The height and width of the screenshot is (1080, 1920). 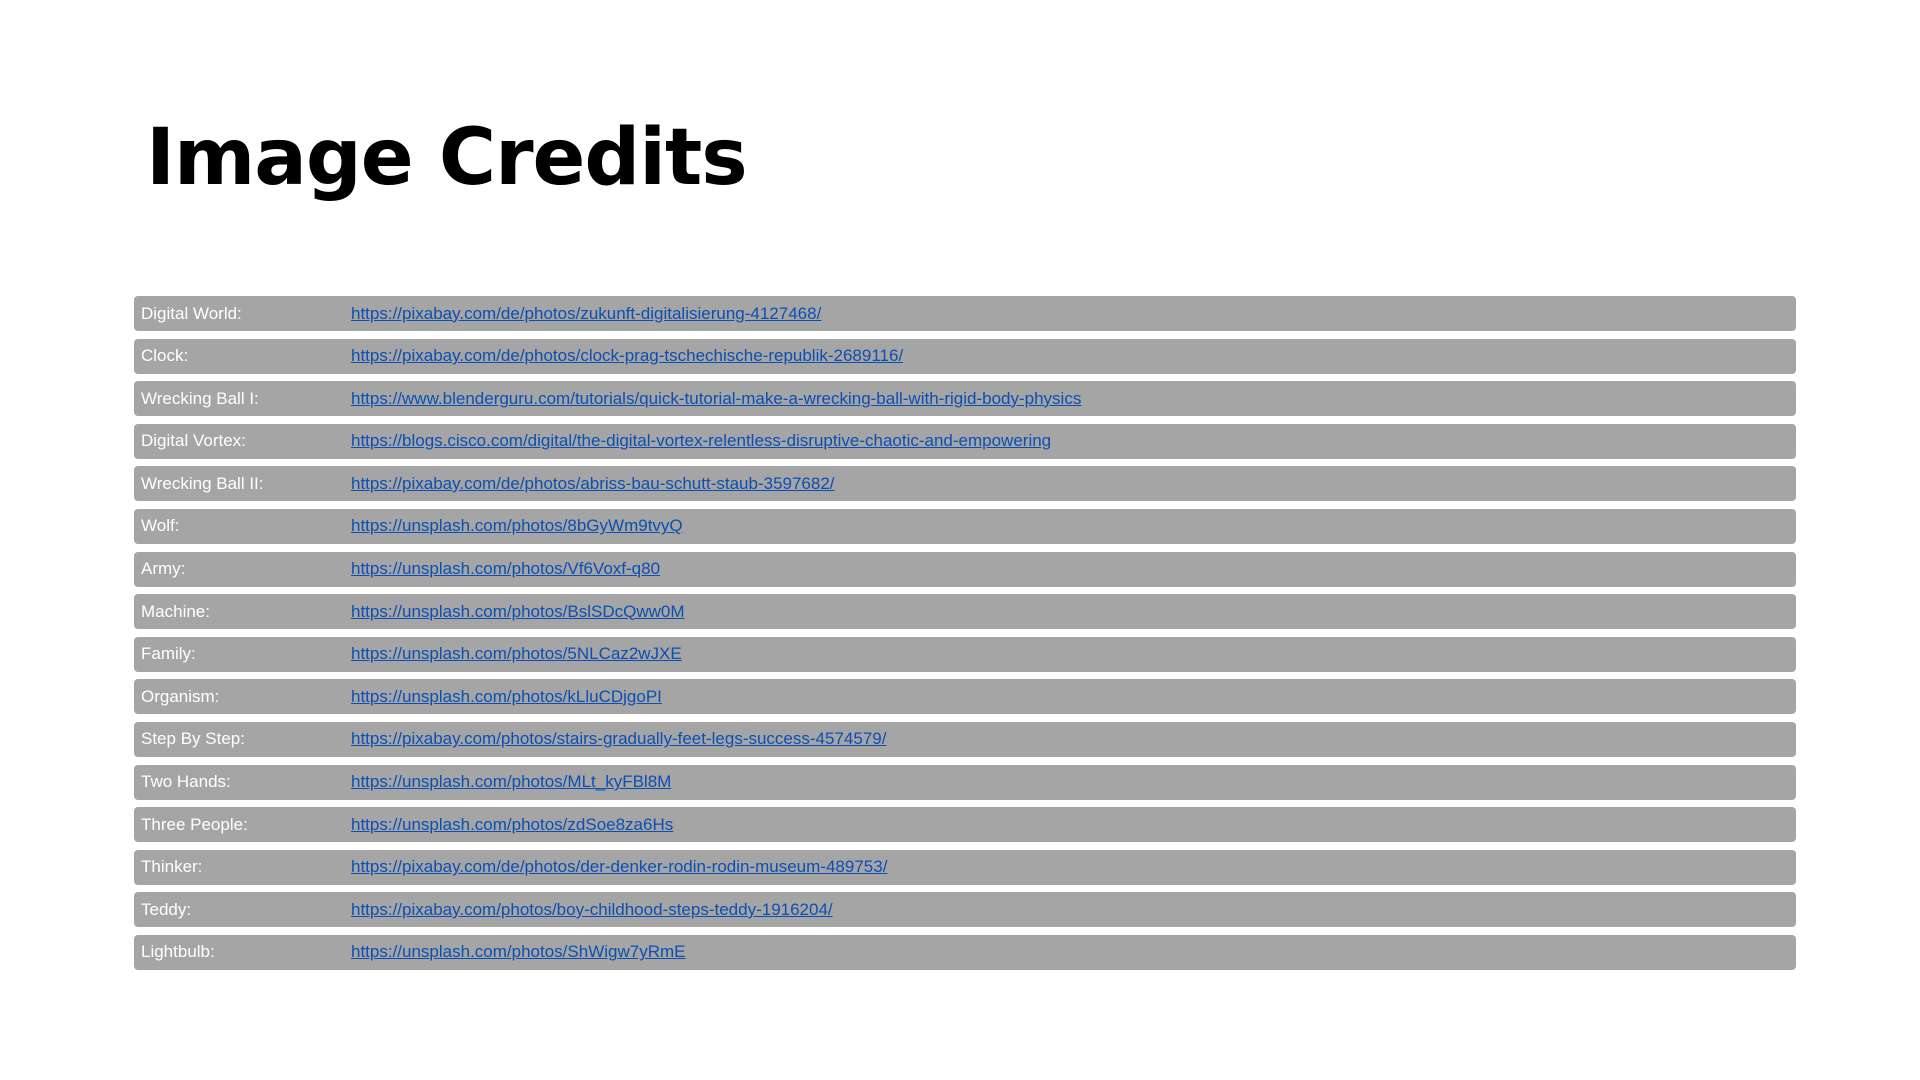 What do you see at coordinates (512, 824) in the screenshot?
I see `credit-link: https://unsplash.com/photos/zdSoe8za6Hs` at bounding box center [512, 824].